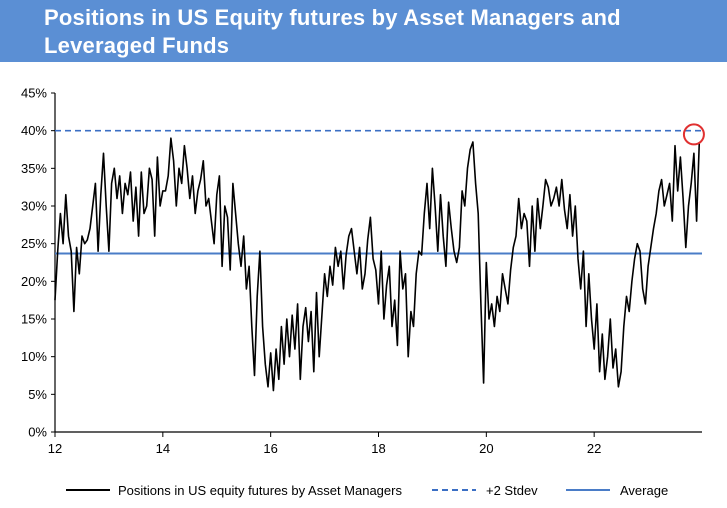  What do you see at coordinates (137, 45) in the screenshot?
I see `chart-title-line-2: Leveraged Funds` at bounding box center [137, 45].